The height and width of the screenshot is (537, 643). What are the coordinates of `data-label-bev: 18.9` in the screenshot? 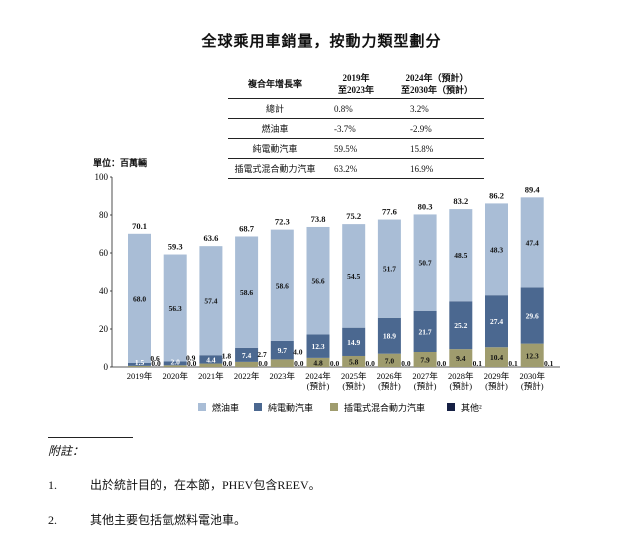 It's located at (389, 336).